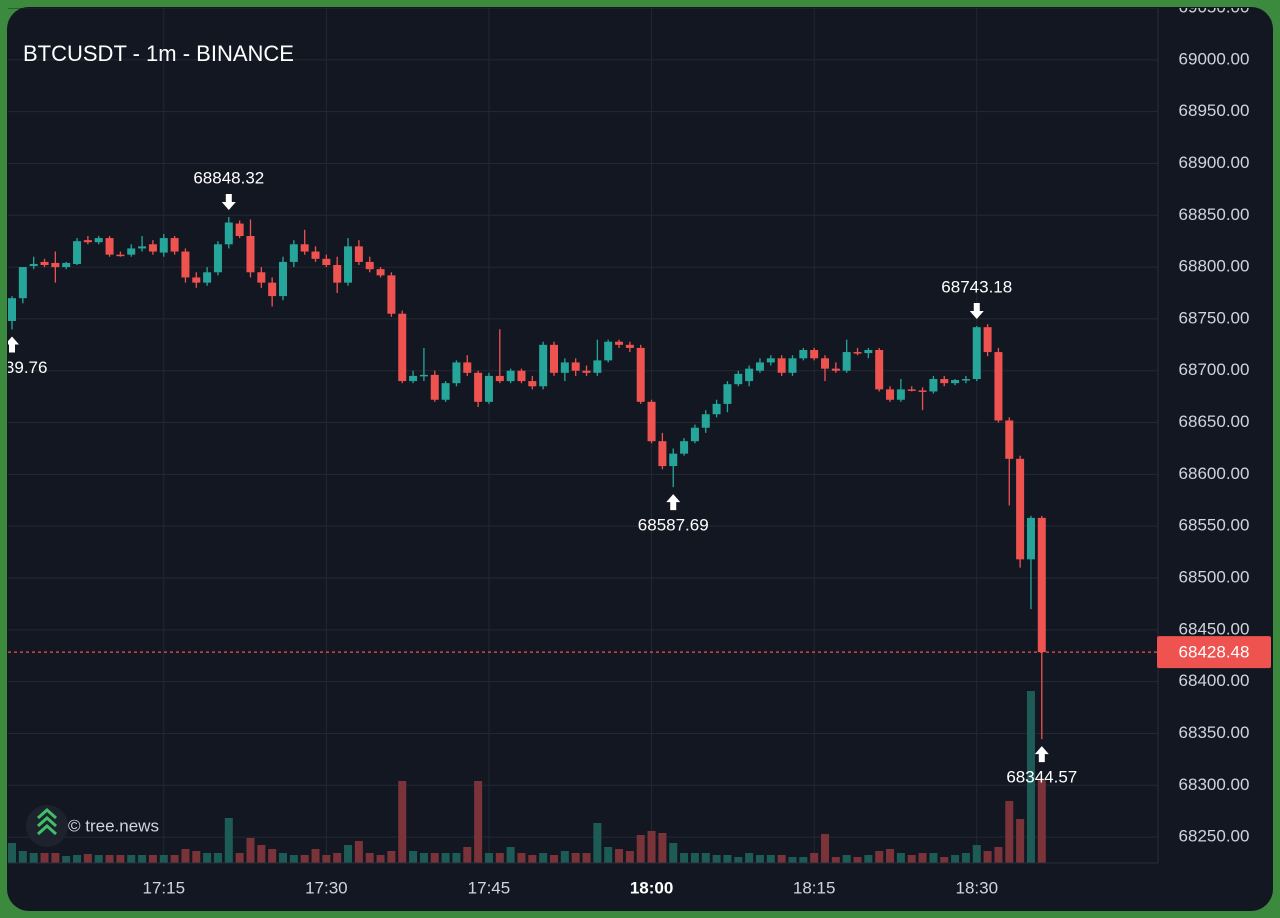 The width and height of the screenshot is (1280, 918). What do you see at coordinates (1214, 110) in the screenshot?
I see `y-tick-label: 68950.00` at bounding box center [1214, 110].